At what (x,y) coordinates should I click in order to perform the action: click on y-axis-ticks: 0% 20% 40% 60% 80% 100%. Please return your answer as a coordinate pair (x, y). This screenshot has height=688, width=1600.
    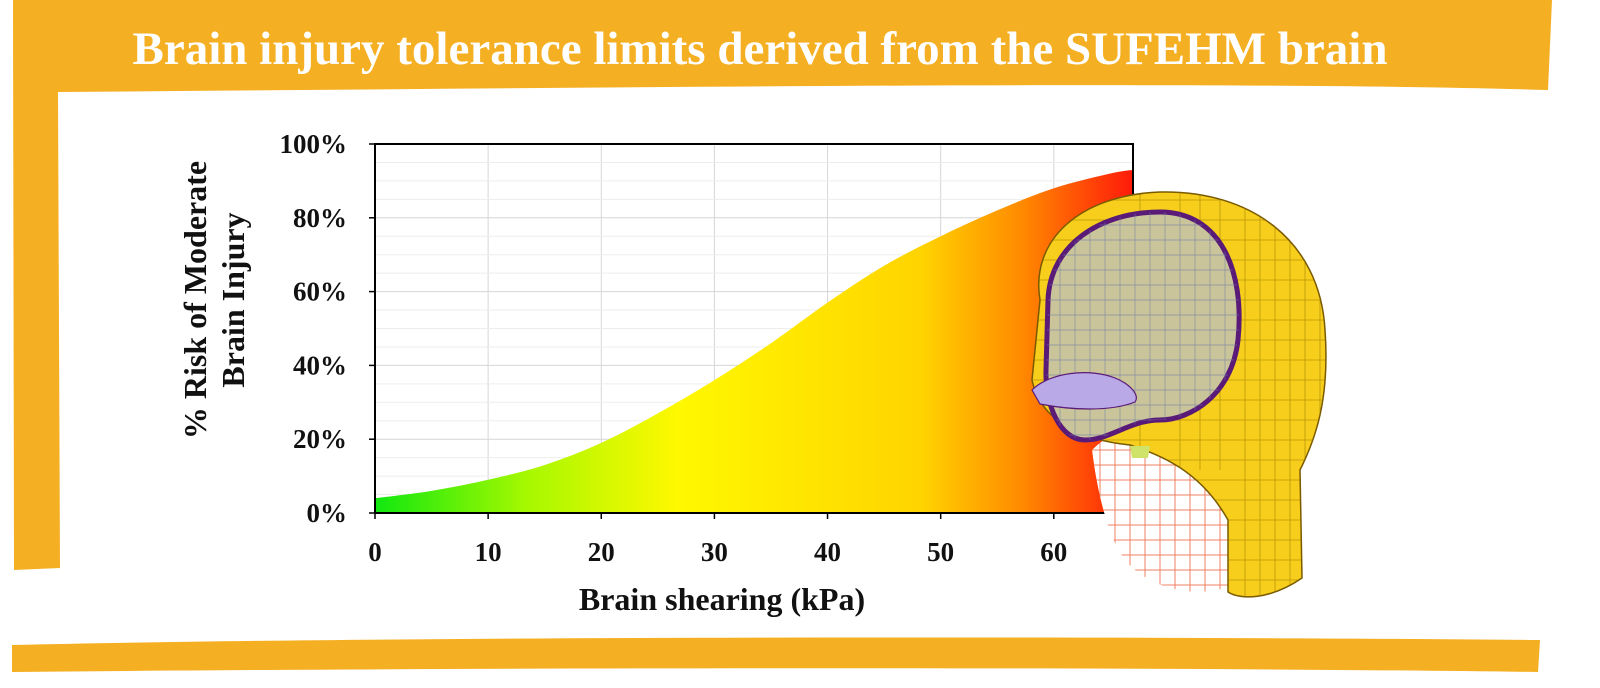
    Looking at the image, I should click on (327, 328).